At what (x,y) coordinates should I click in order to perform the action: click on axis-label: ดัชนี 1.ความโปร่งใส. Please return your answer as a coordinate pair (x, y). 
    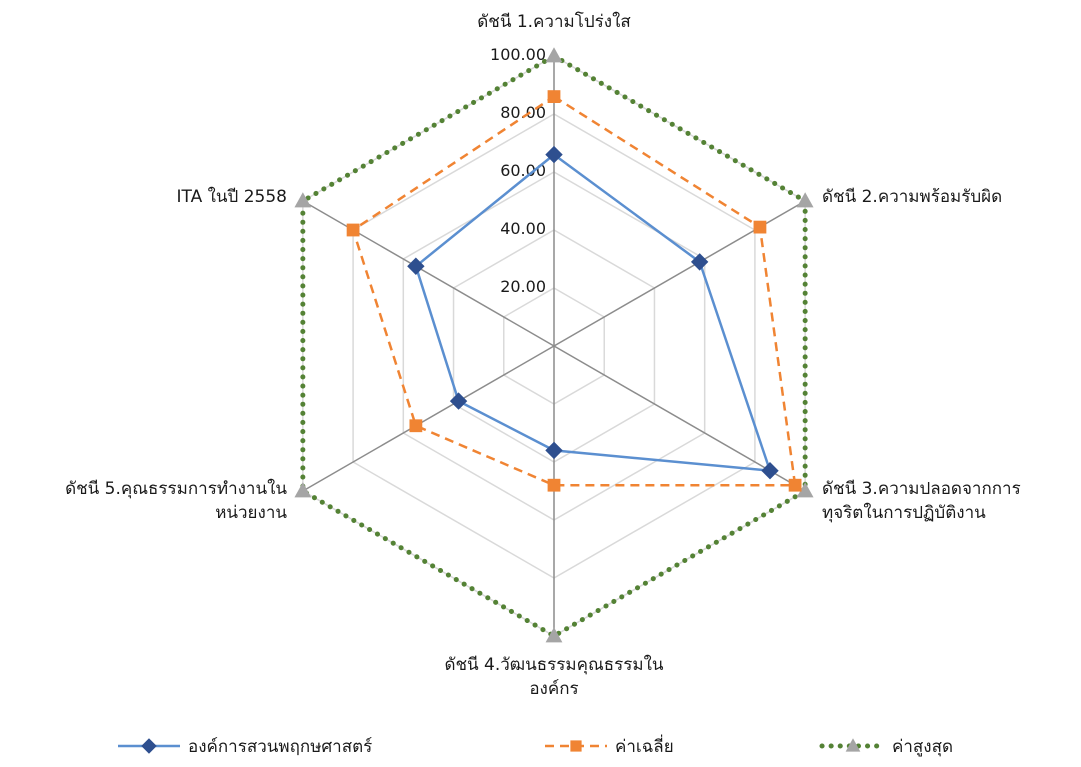
    Looking at the image, I should click on (554, 21).